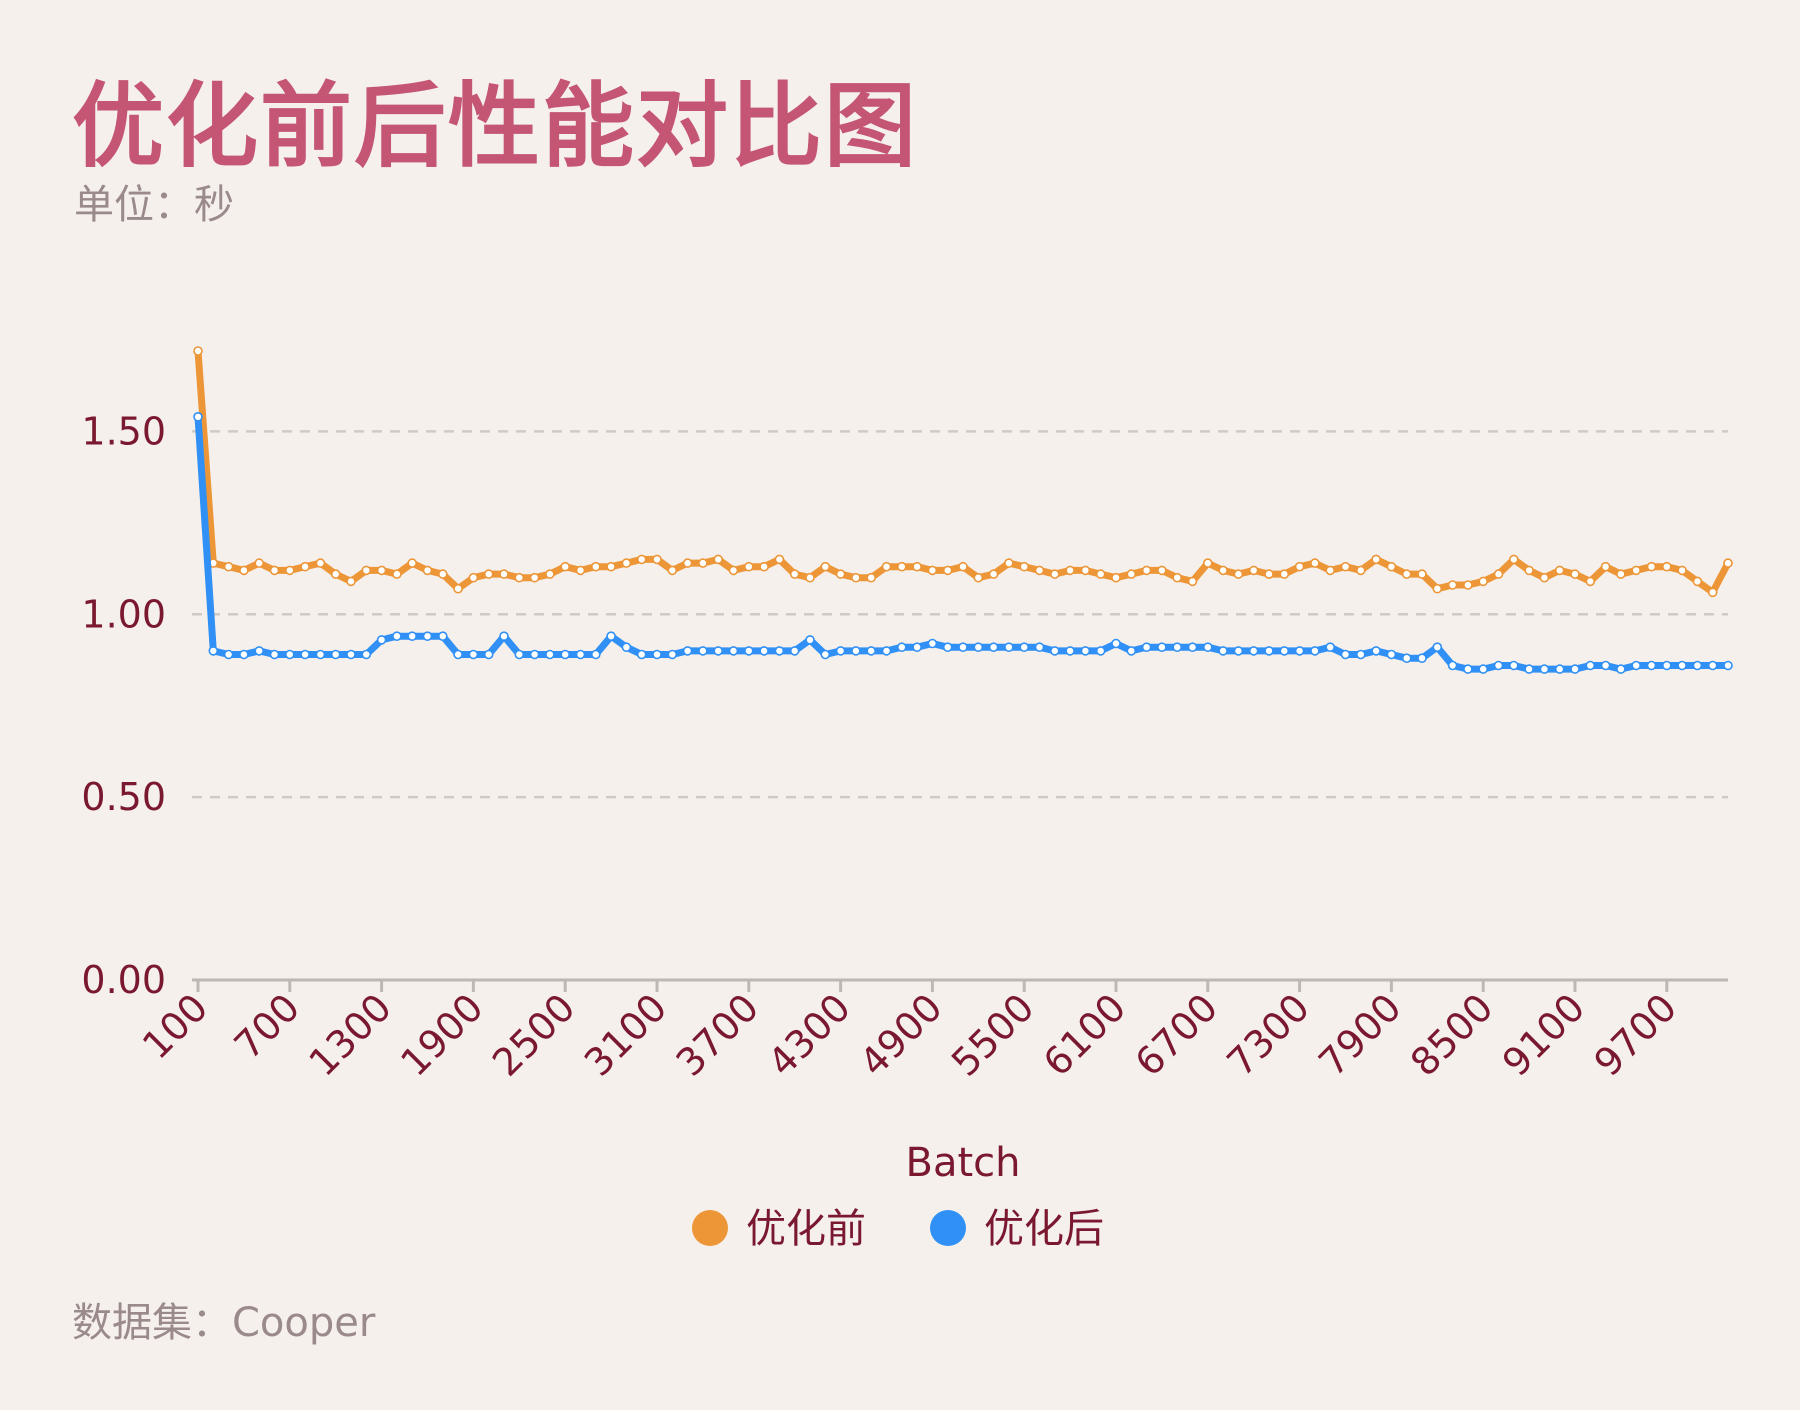 This screenshot has height=1410, width=1800. What do you see at coordinates (442, 1035) in the screenshot?
I see `x-tick-label: 1900` at bounding box center [442, 1035].